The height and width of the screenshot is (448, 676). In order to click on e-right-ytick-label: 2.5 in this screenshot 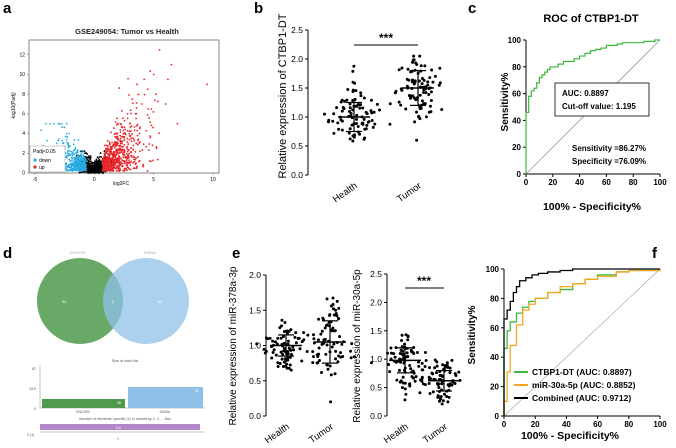, I will do `click(376, 274)`.